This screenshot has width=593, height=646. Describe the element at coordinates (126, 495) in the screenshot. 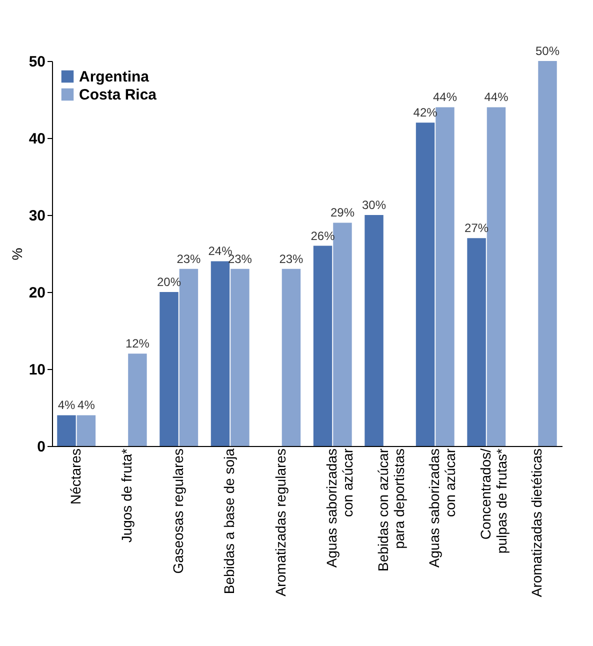

I see `x-tick-label: Jugos de fruta*` at that location.